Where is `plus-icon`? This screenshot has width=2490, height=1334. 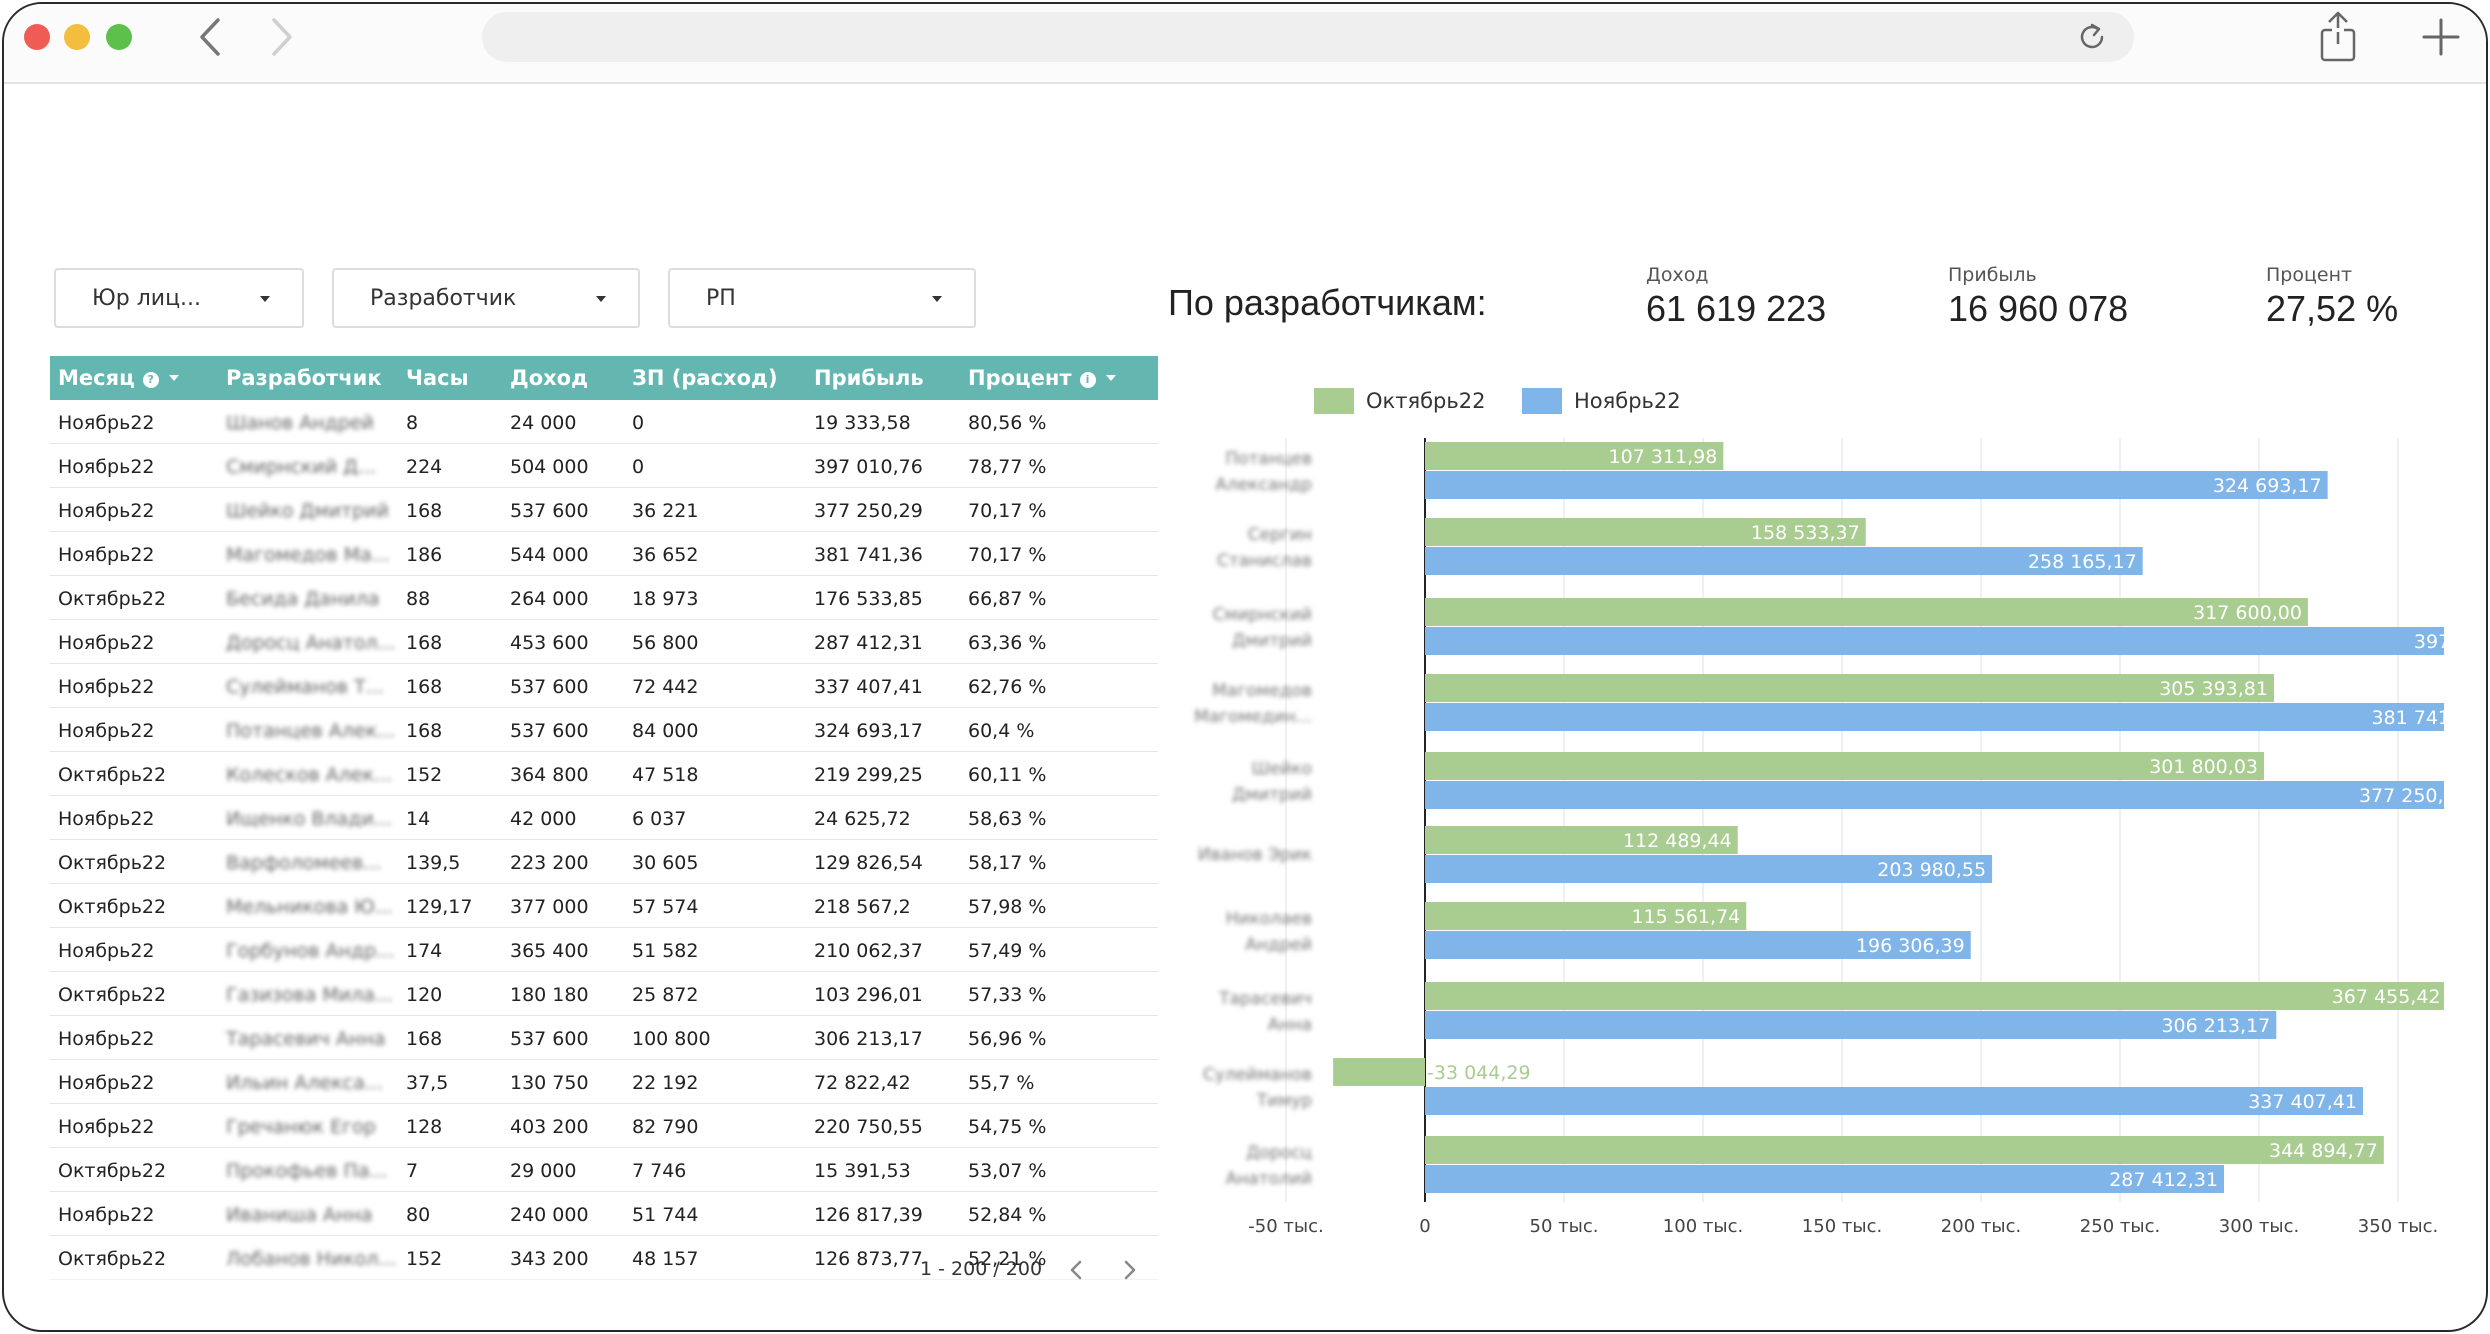 plus-icon is located at coordinates (2441, 37).